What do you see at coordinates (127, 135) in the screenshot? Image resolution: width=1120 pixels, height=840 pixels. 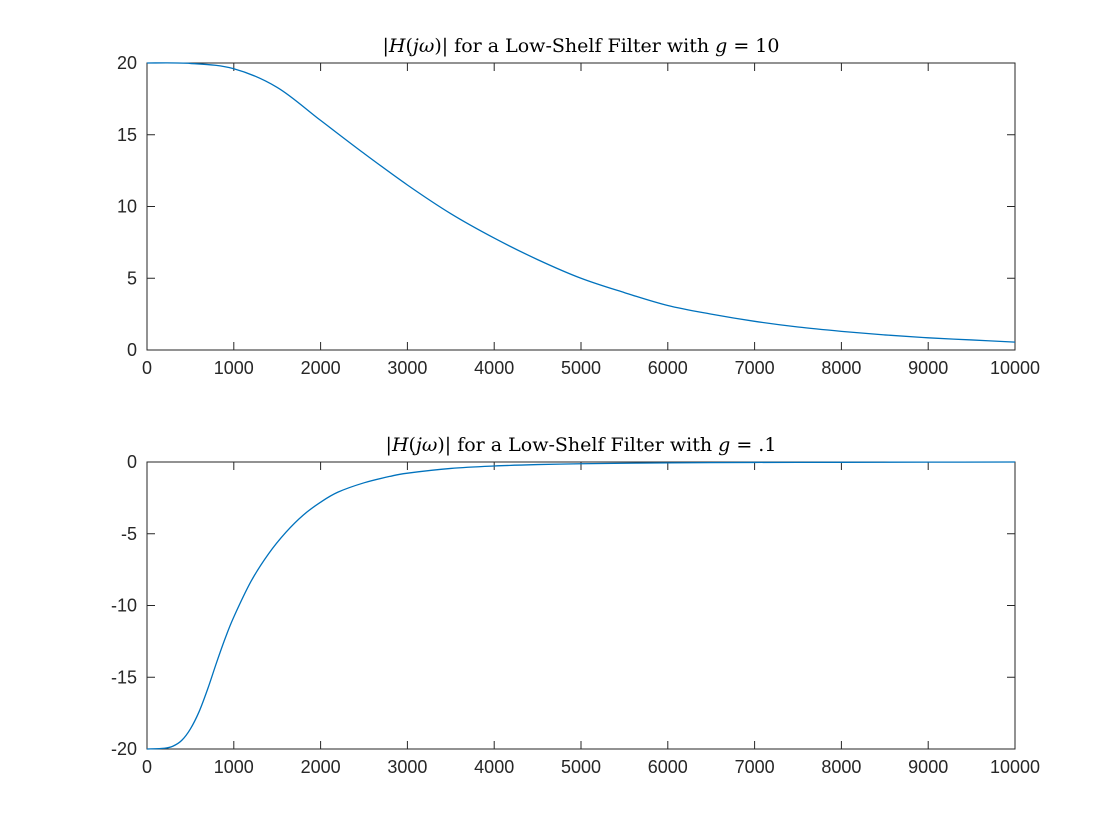 I see `y-tick-label: 15` at bounding box center [127, 135].